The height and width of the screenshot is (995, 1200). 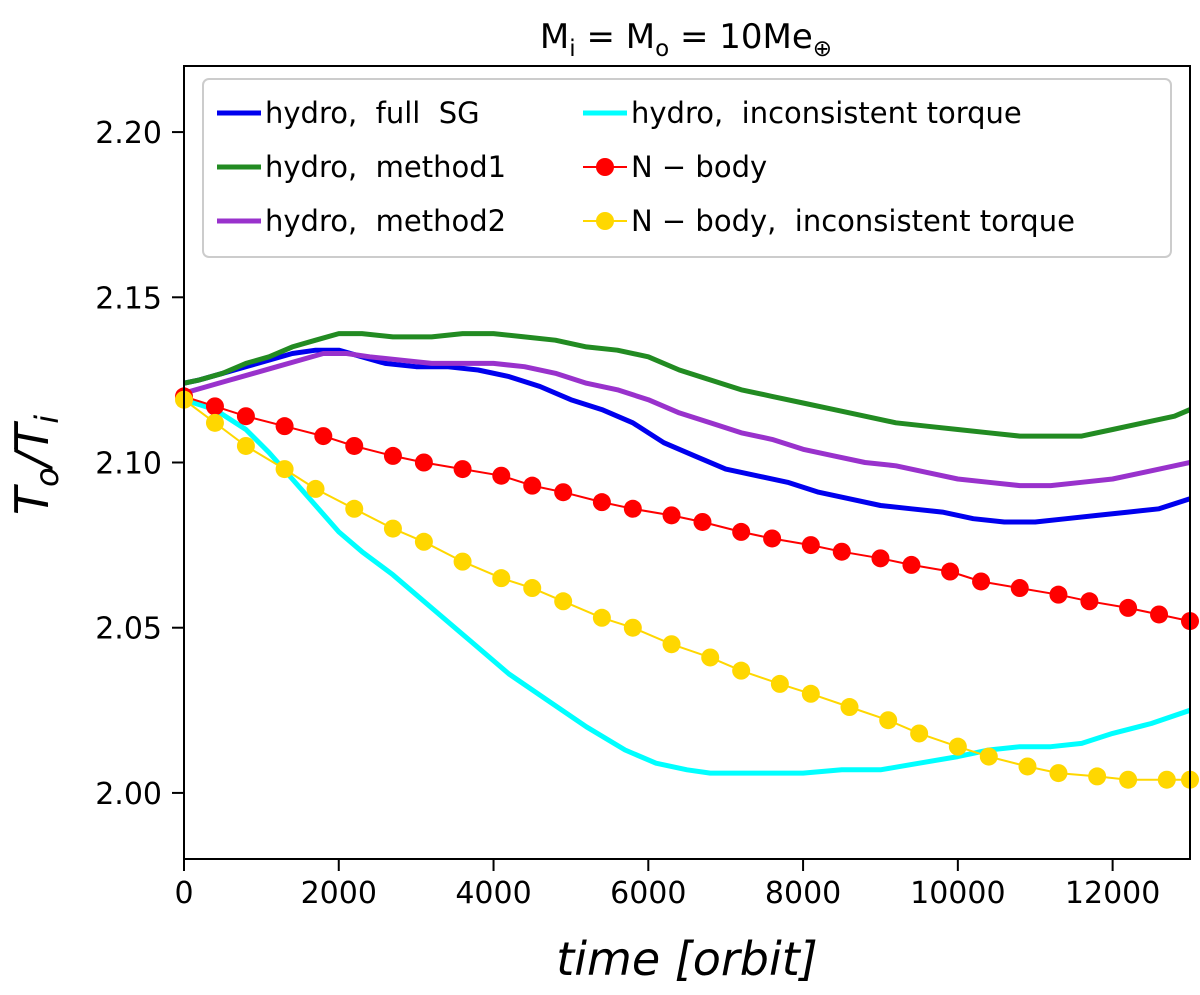 I want to click on y-axis-title: To/Ti, so click(x=35, y=465).